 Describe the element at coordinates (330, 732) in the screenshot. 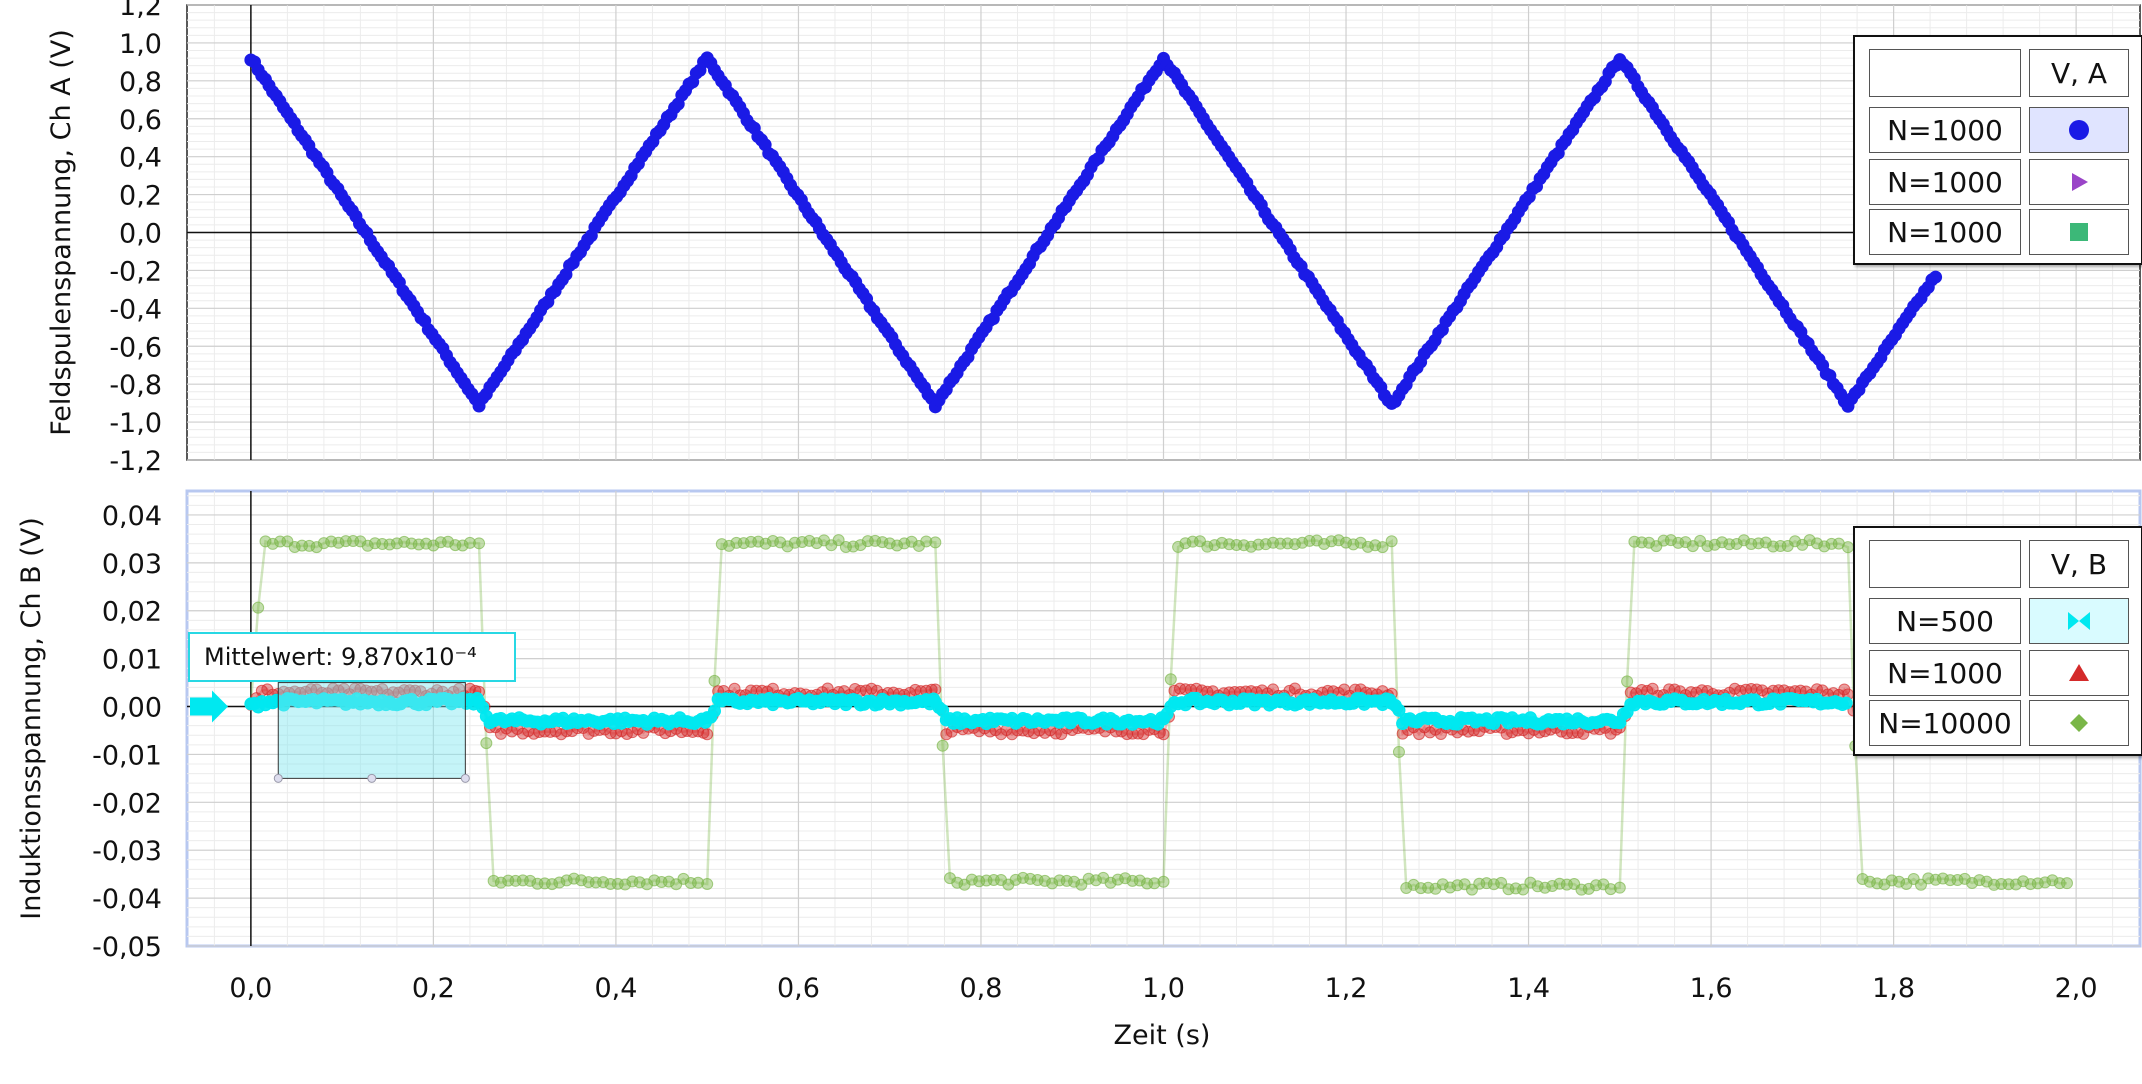

I see `mean-selection` at that location.